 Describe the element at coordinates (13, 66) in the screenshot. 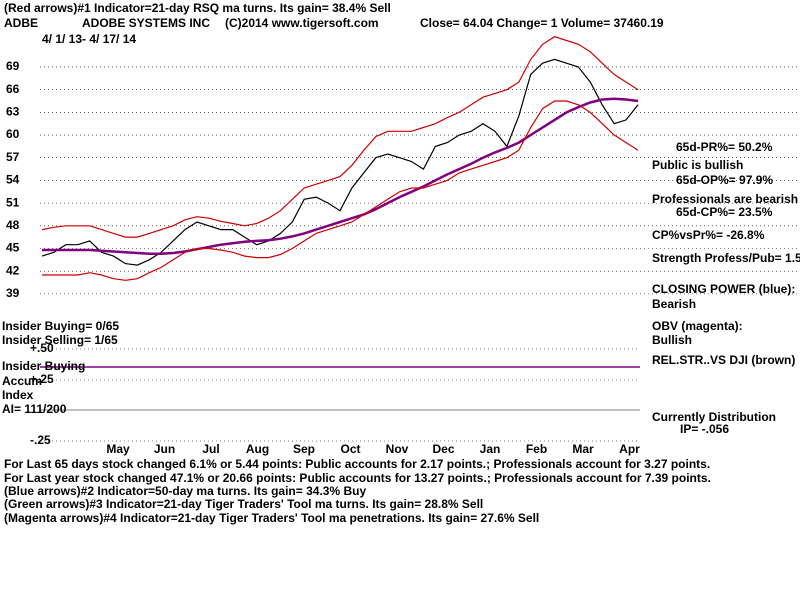

I see `y-tick-label: 69` at that location.